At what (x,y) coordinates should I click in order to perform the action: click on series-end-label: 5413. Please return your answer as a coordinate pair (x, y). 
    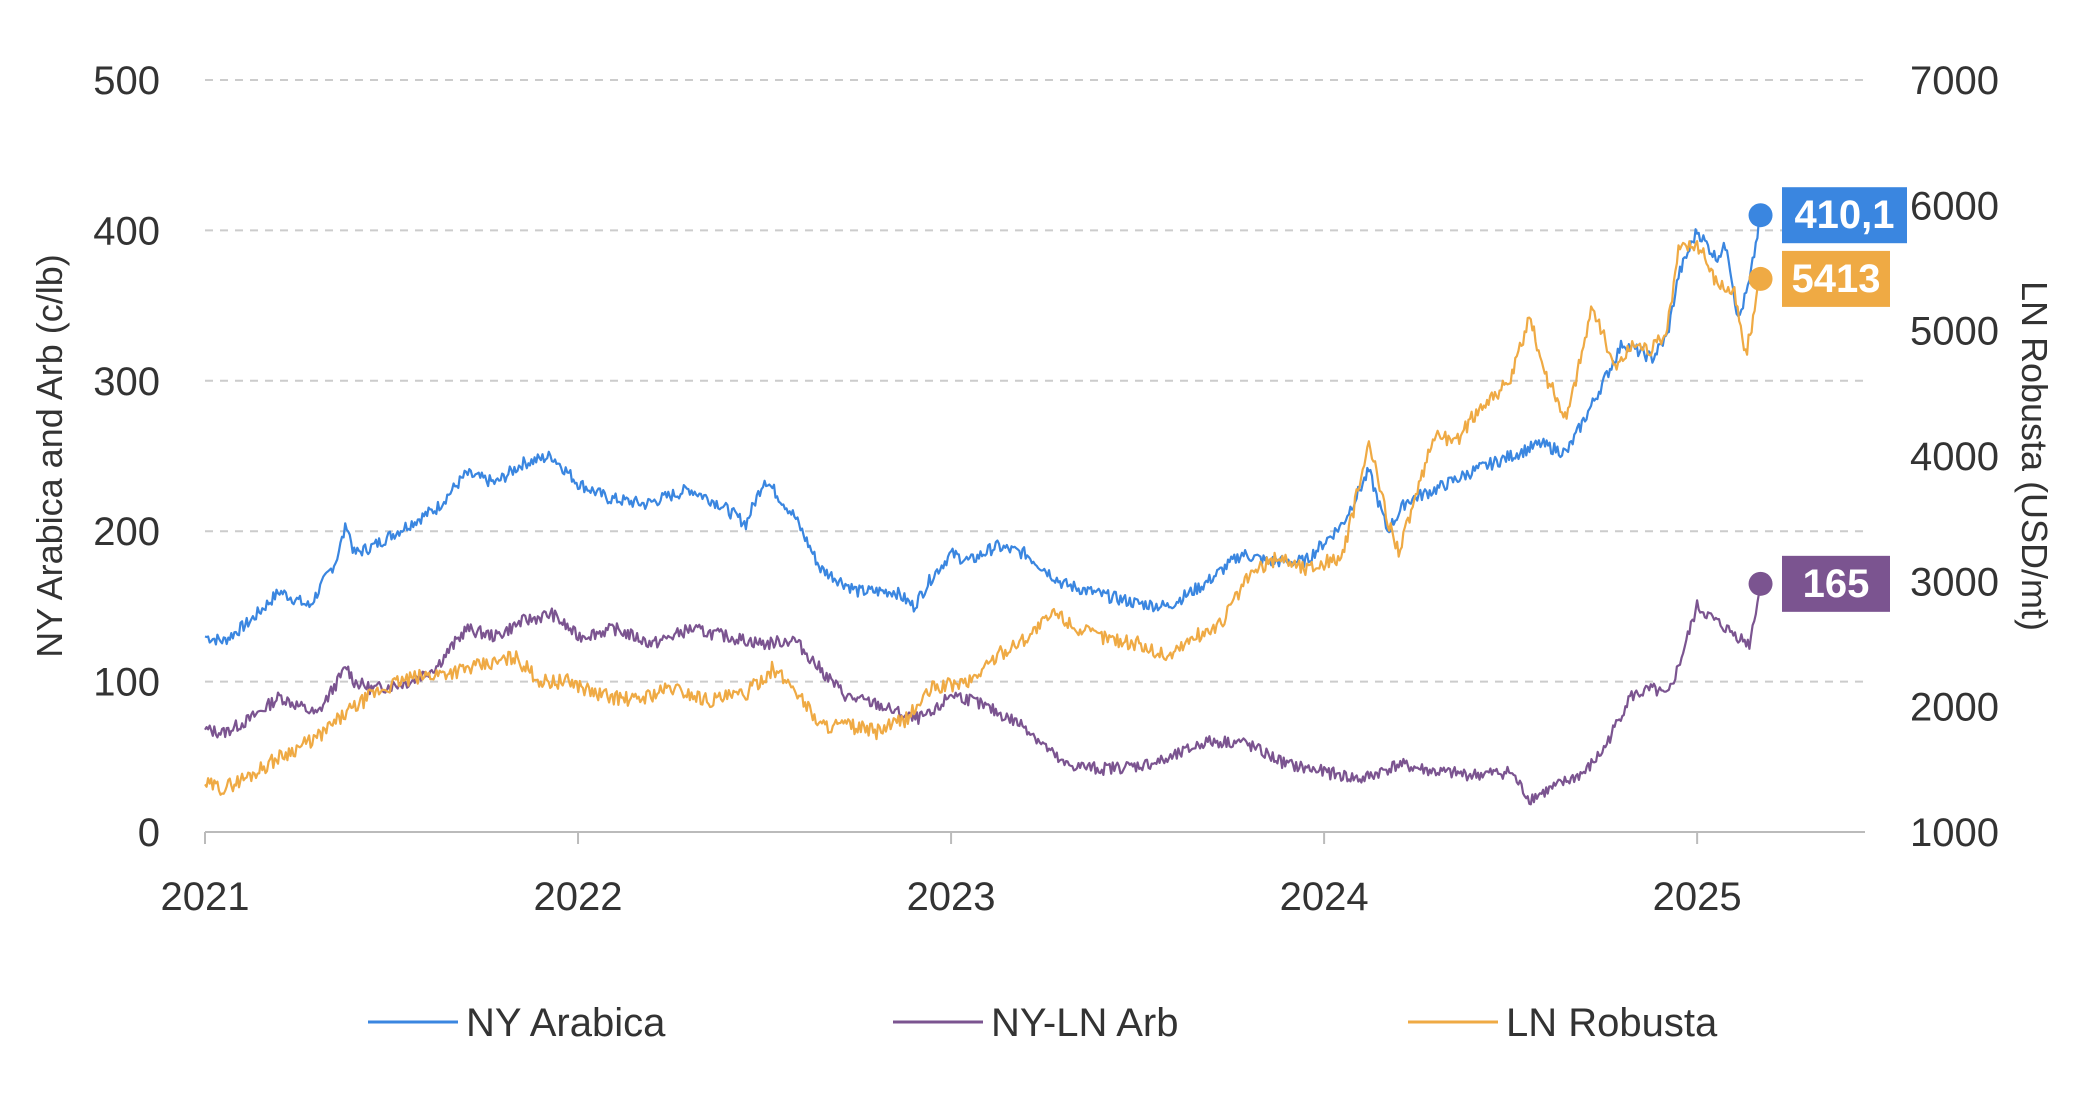
    Looking at the image, I should click on (1836, 279).